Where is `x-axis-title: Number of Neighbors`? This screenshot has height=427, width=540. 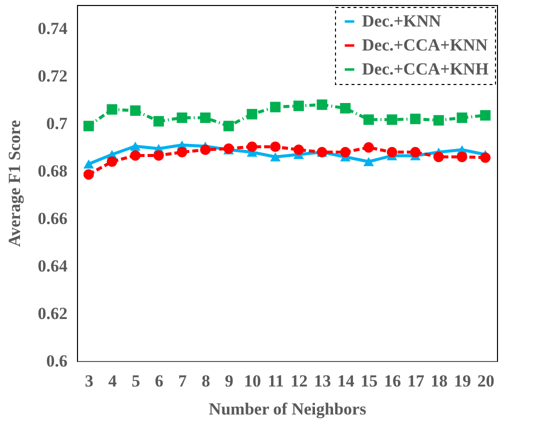 x-axis-title: Number of Neighbors is located at coordinates (287, 409).